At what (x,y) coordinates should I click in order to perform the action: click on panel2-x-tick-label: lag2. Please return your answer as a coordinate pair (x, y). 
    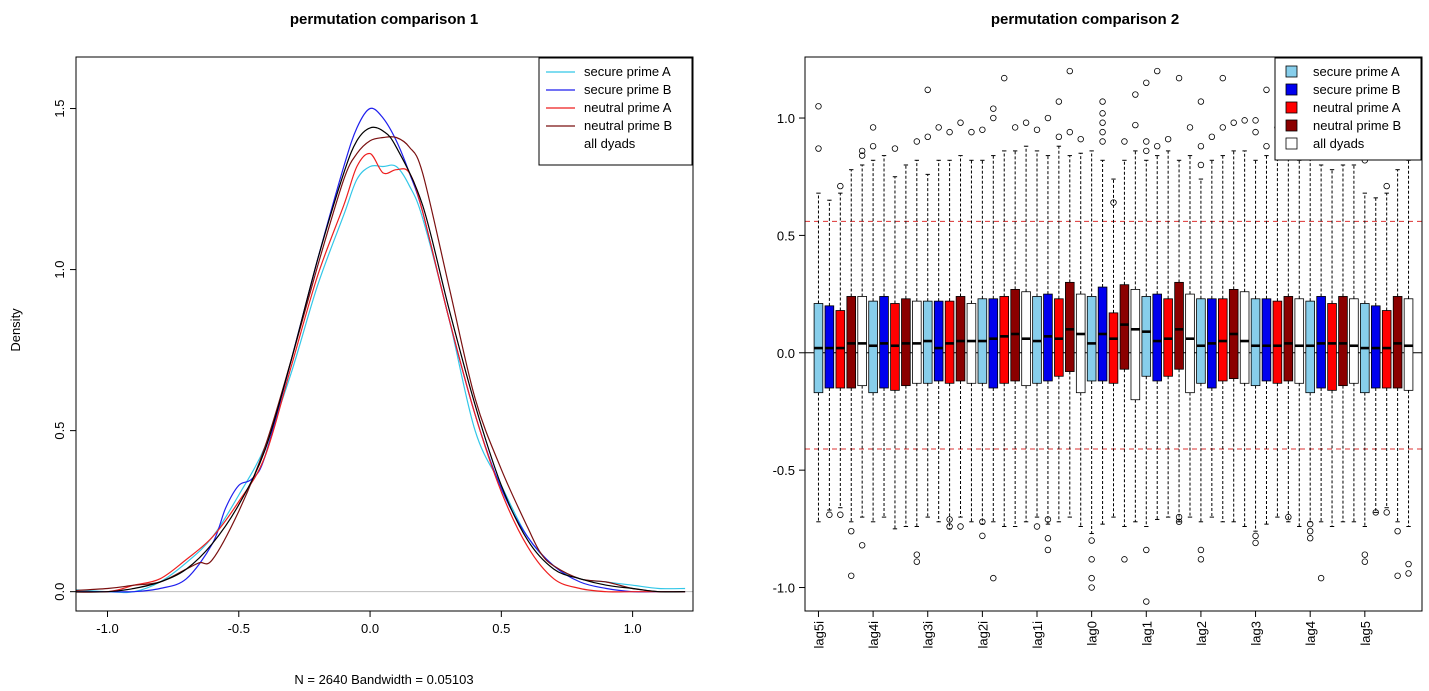
    Looking at the image, I should click on (1201, 633).